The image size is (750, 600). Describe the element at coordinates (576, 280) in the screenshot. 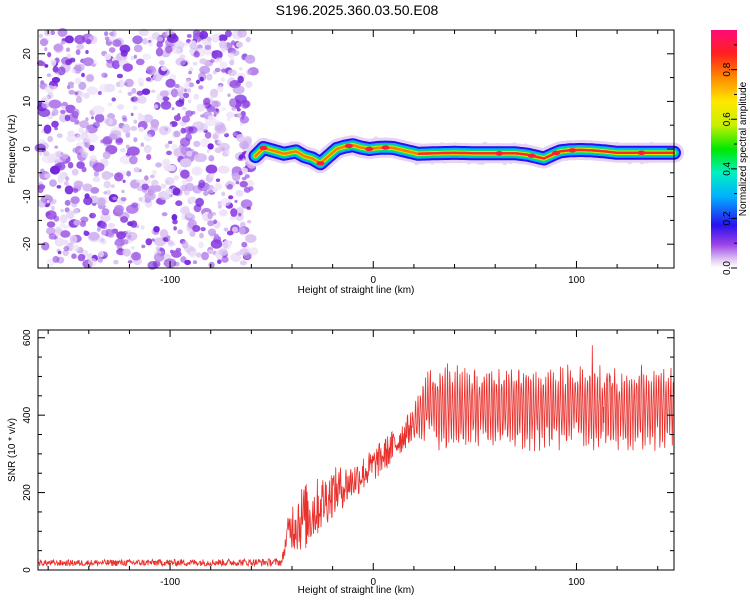

I see `x-tick-label: 100` at that location.